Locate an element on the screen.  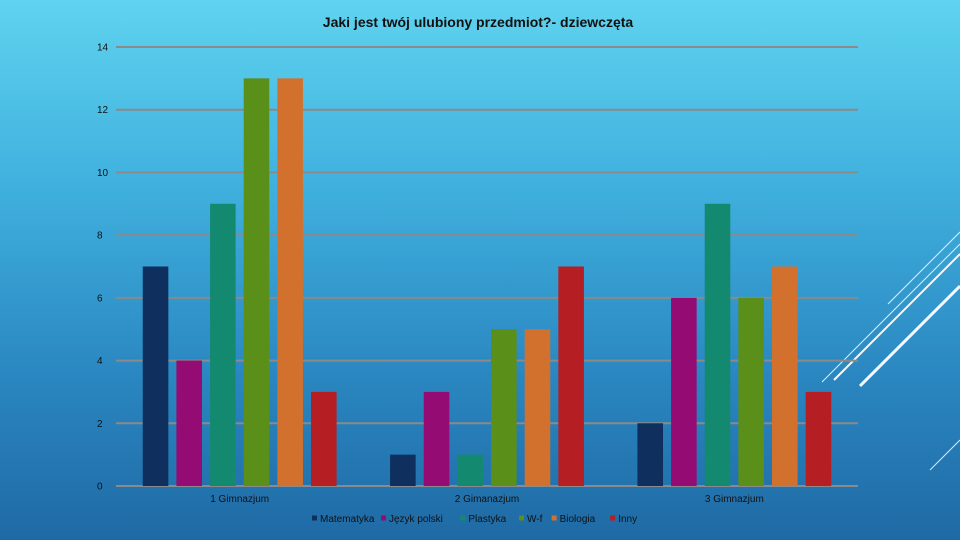
y-axis-ticks: 0 2 4 6 8 10 12 14 is located at coordinates (103, 268).